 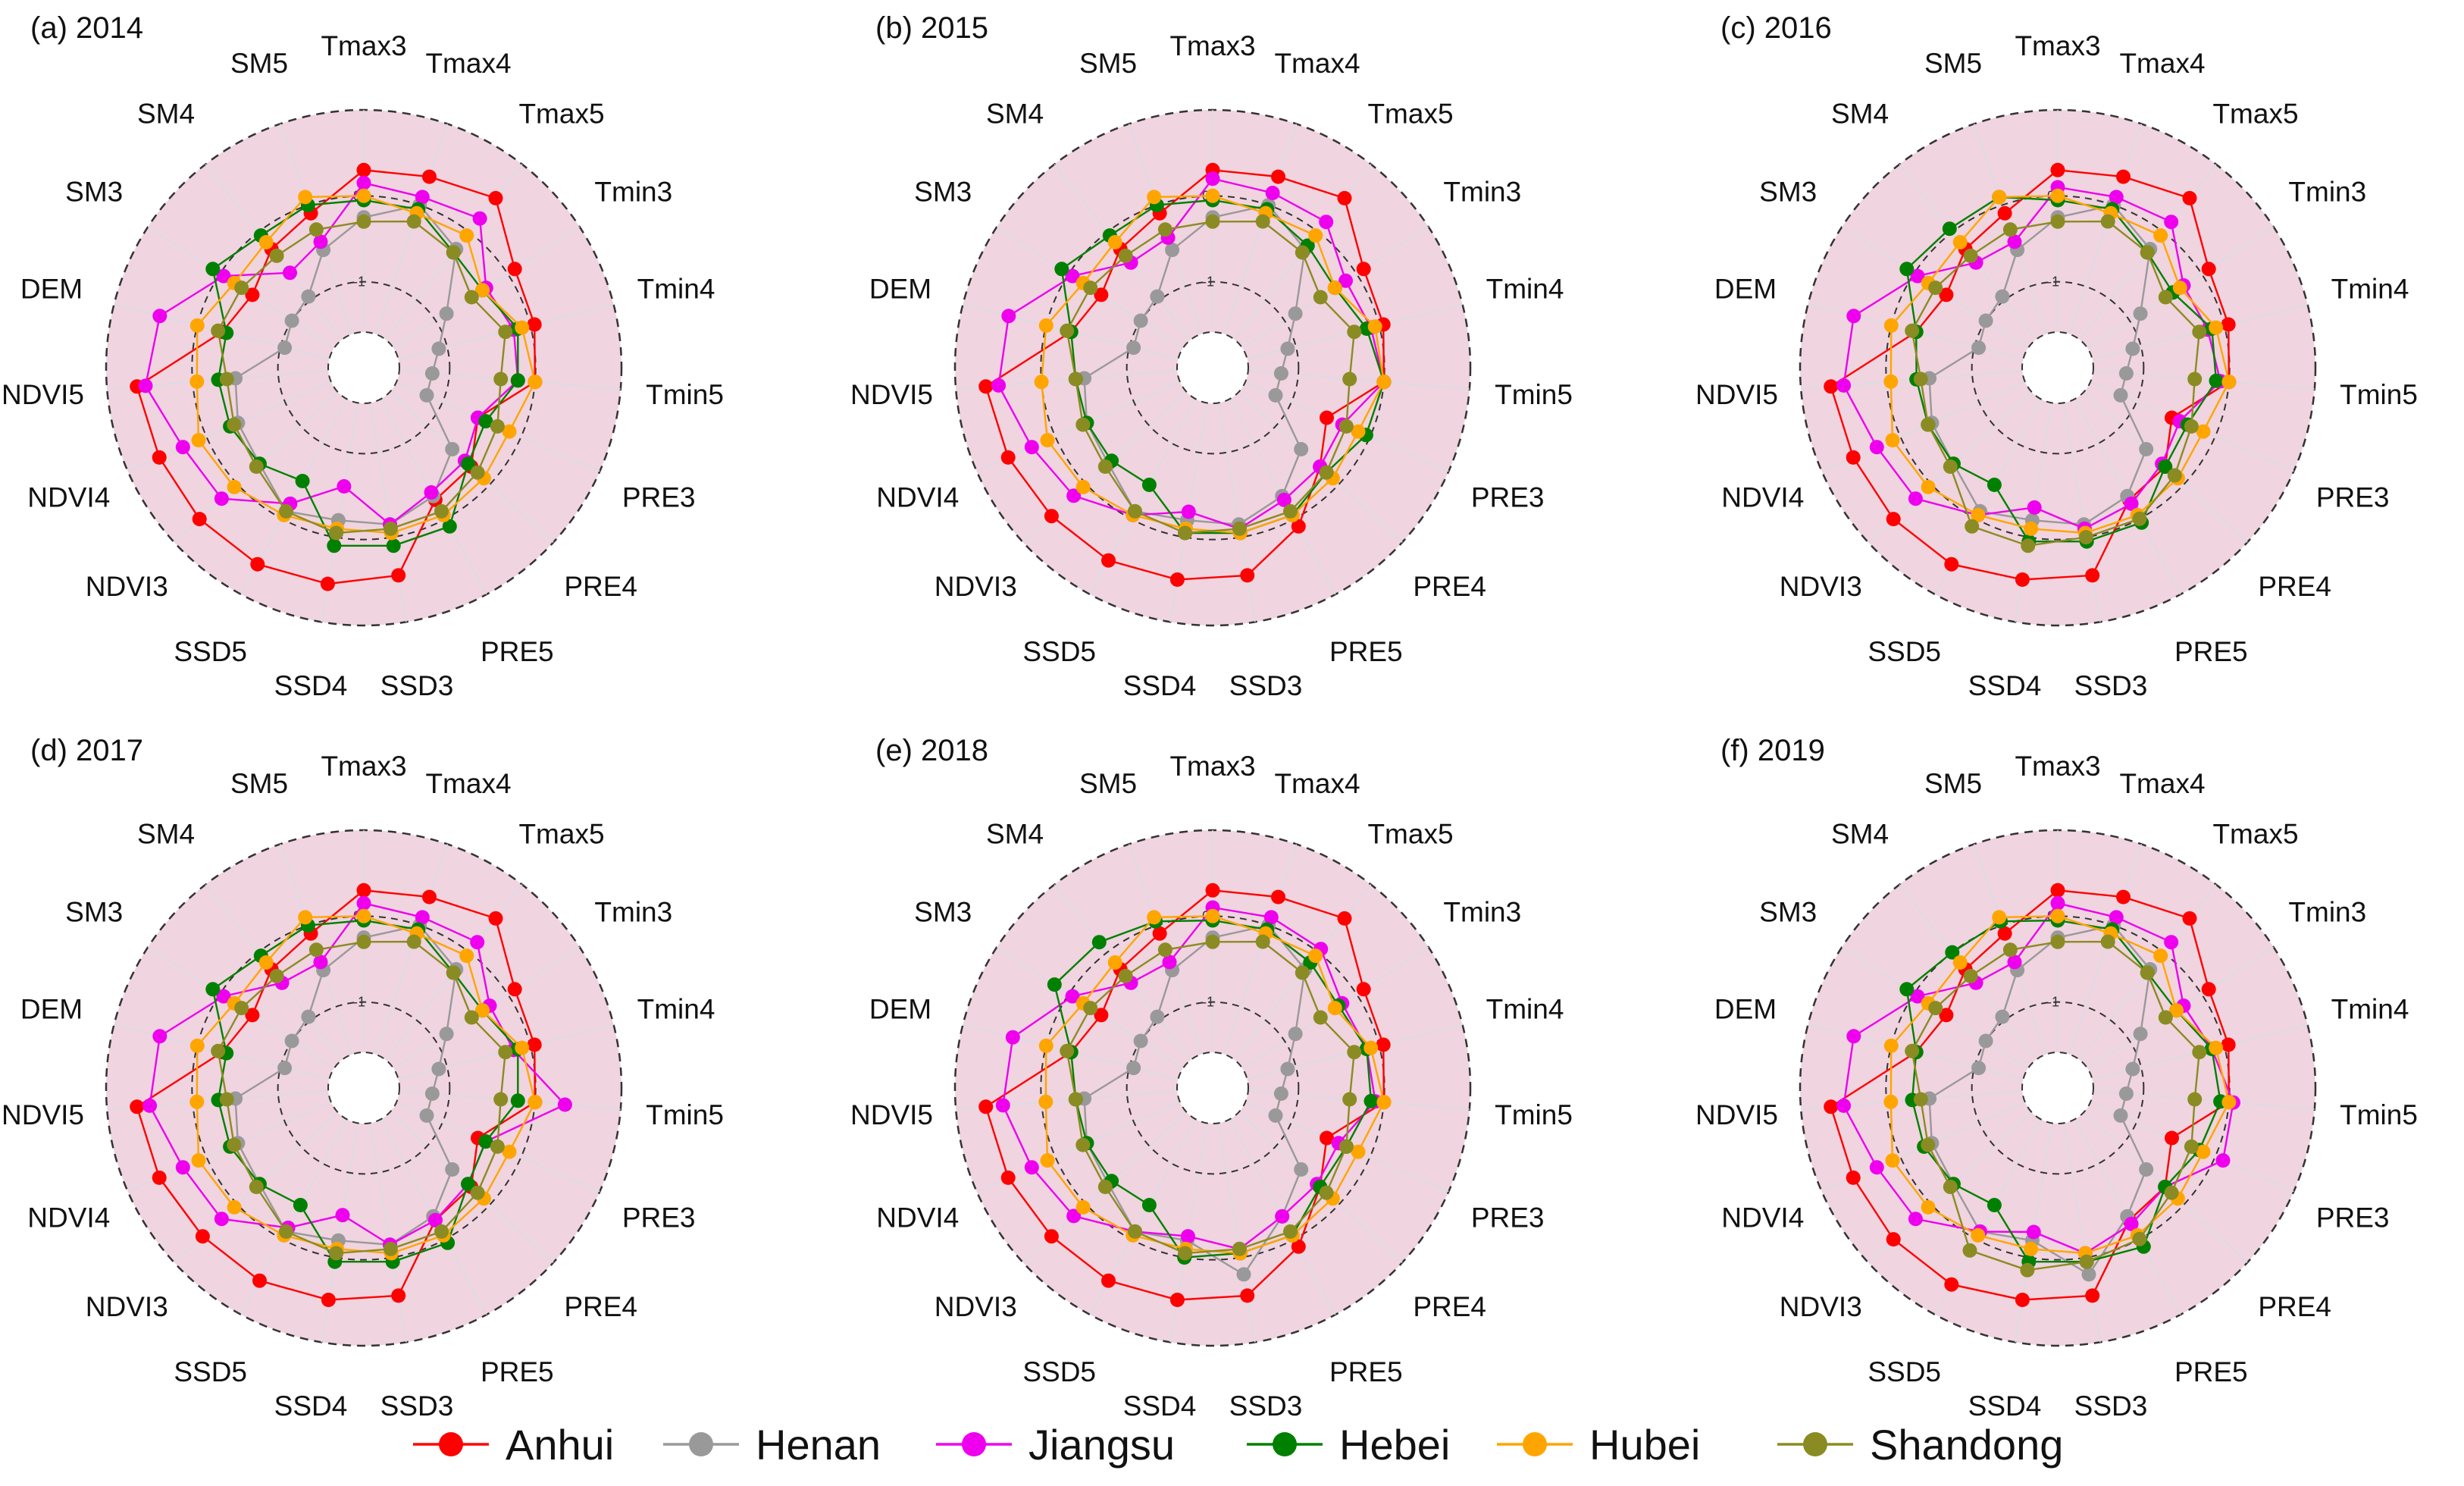 I want to click on axis-label: PRE4, so click(x=600, y=1306).